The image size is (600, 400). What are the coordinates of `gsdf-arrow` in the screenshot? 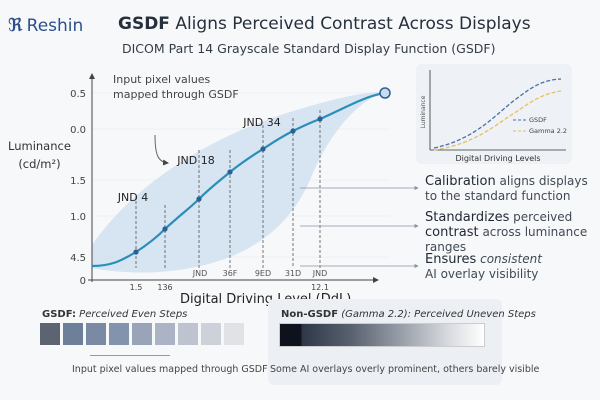 It's located at (130, 355).